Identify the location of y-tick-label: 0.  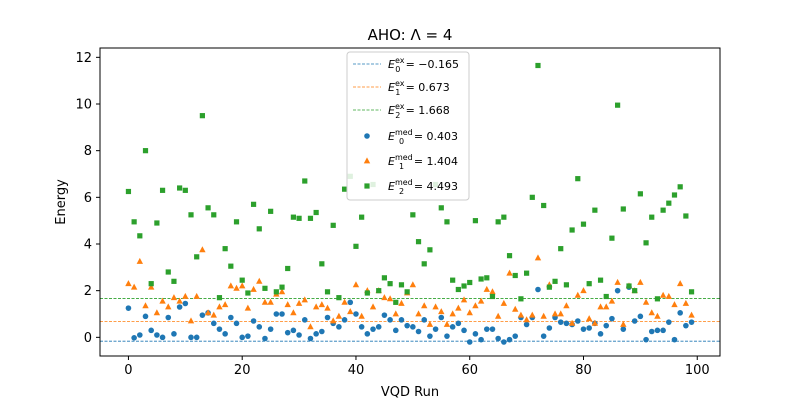
(88, 338).